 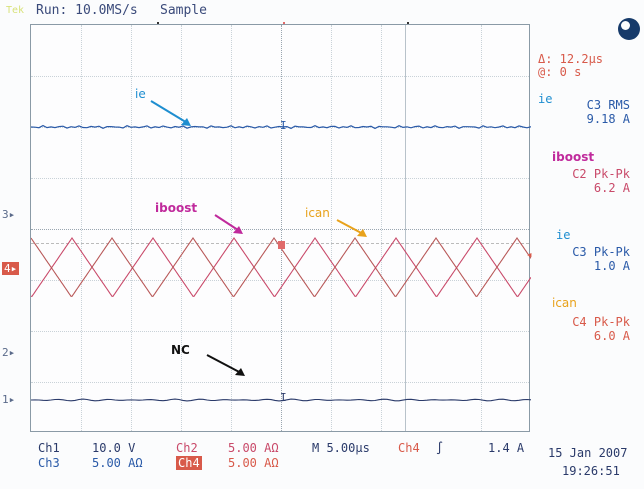 What do you see at coordinates (440, 448) in the screenshot?
I see `trigger-slope-icon: ∫` at bounding box center [440, 448].